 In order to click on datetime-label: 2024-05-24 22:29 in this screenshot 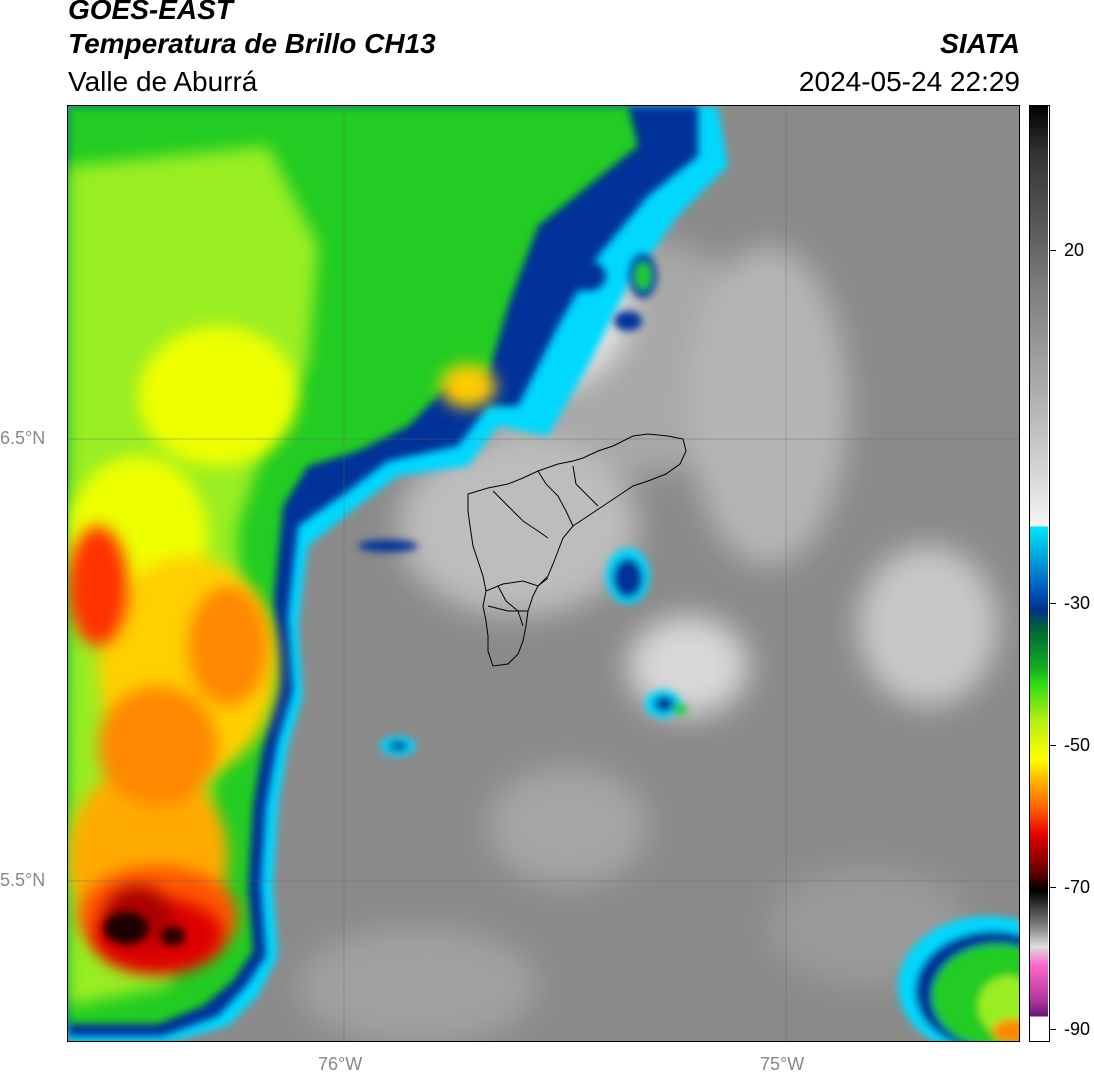, I will do `click(909, 81)`.